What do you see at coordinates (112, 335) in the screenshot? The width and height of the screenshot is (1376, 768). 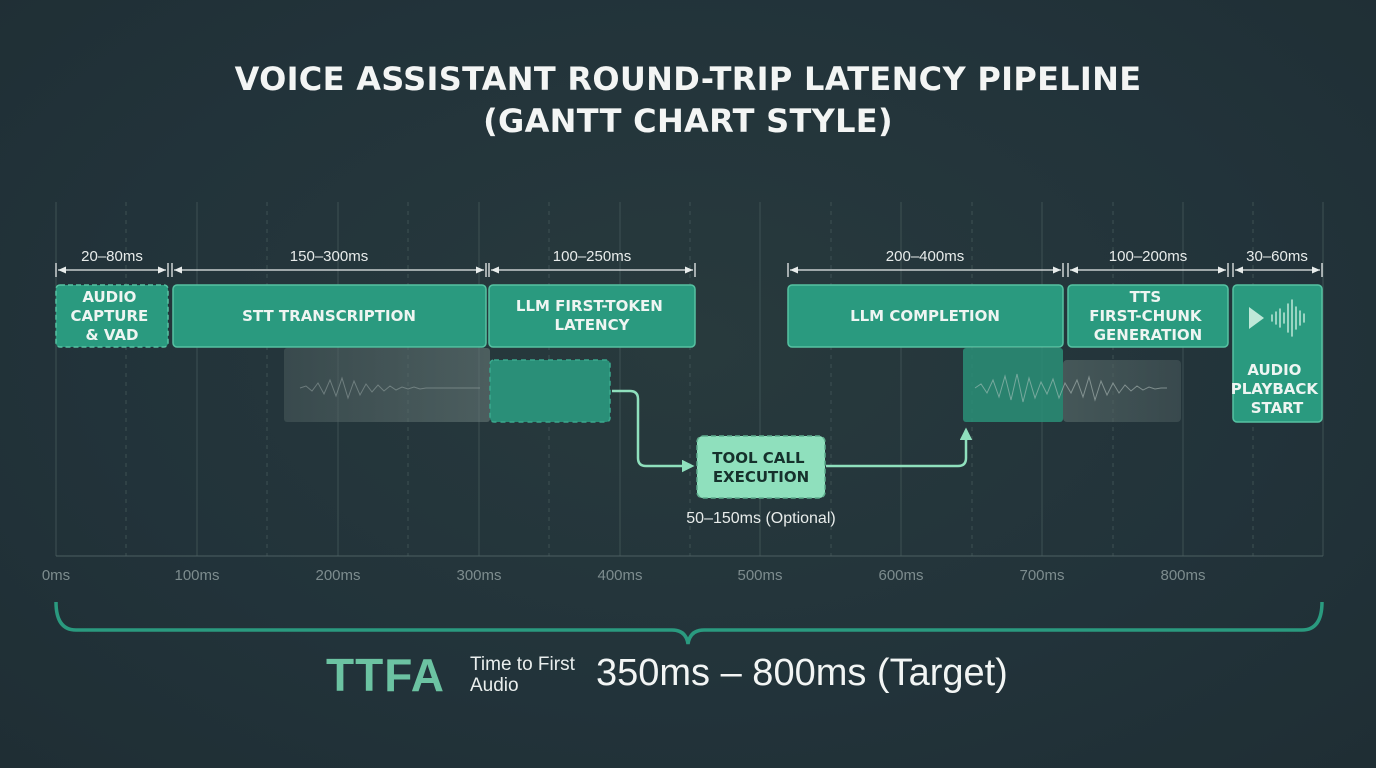 I see `audio-capture-label-3: & VAD` at bounding box center [112, 335].